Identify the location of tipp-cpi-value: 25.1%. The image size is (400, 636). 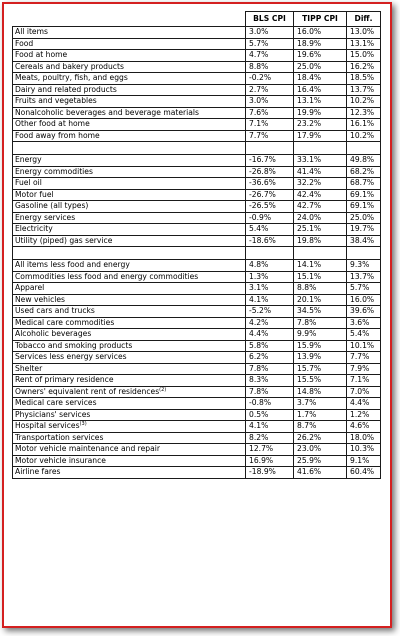
(320, 229).